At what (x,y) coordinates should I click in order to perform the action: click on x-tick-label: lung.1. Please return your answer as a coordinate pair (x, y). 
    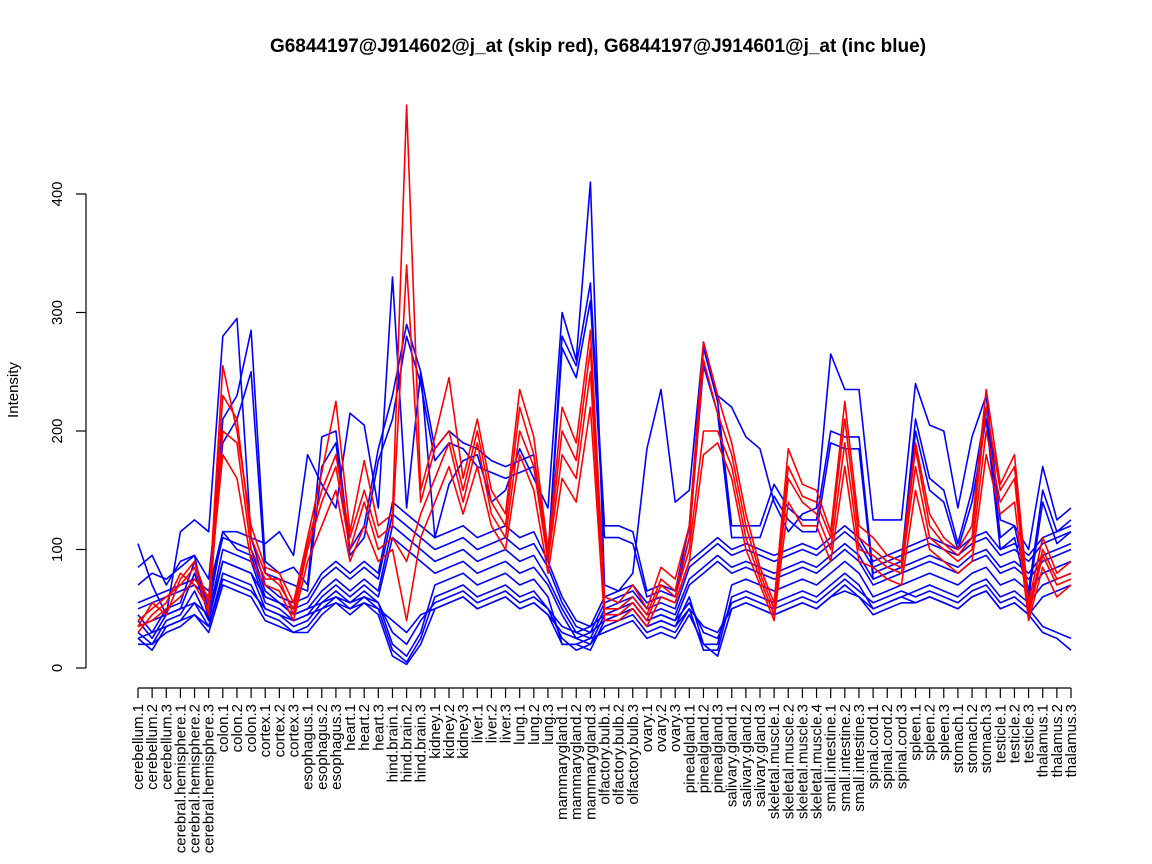
    Looking at the image, I should click on (520, 724).